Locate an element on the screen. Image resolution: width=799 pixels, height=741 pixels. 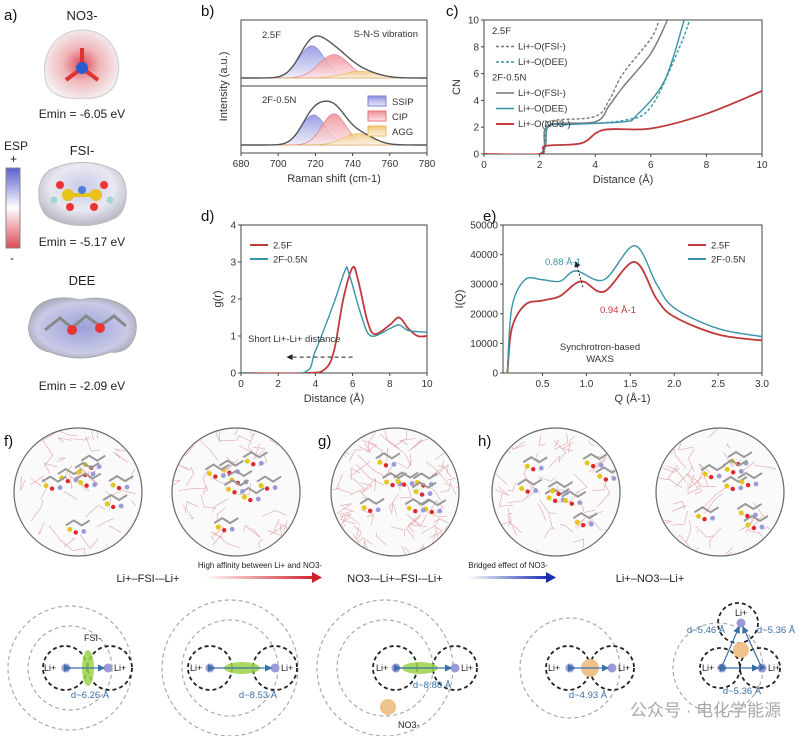
fit-envelope is located at coordinates (334, 57).